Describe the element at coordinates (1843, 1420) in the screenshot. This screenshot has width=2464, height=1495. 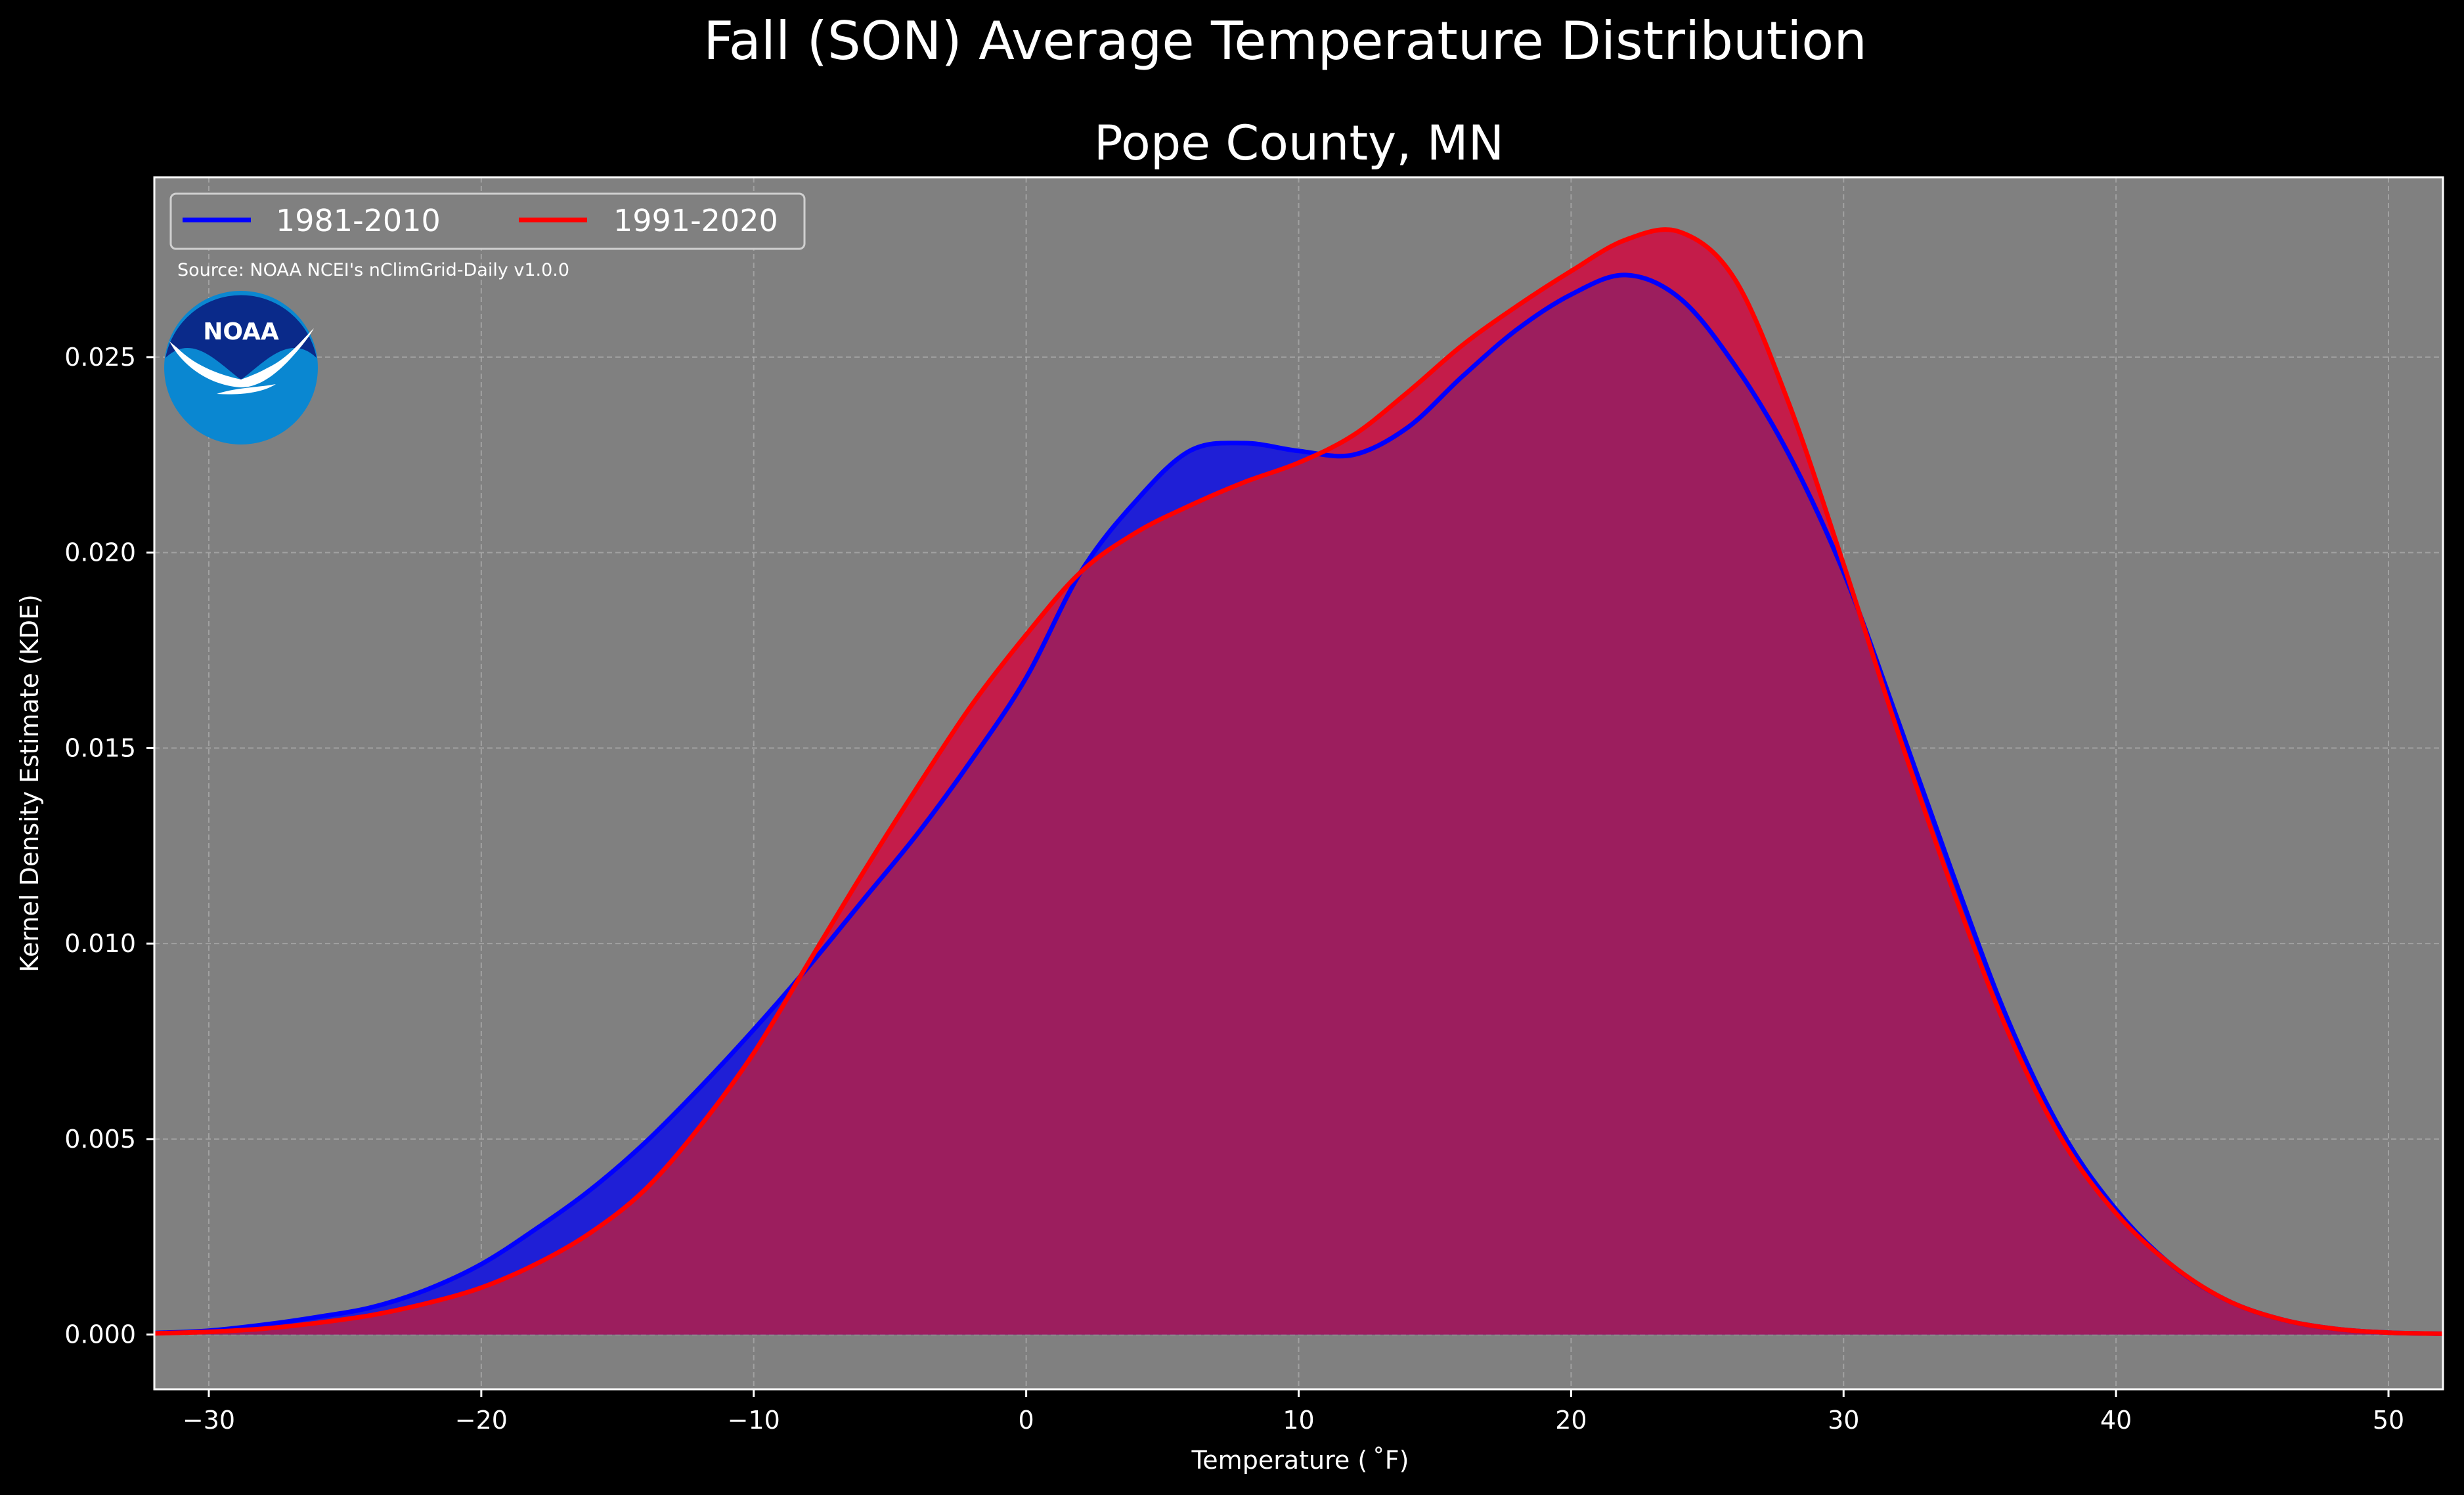
I see `x-tick-label: 30` at that location.